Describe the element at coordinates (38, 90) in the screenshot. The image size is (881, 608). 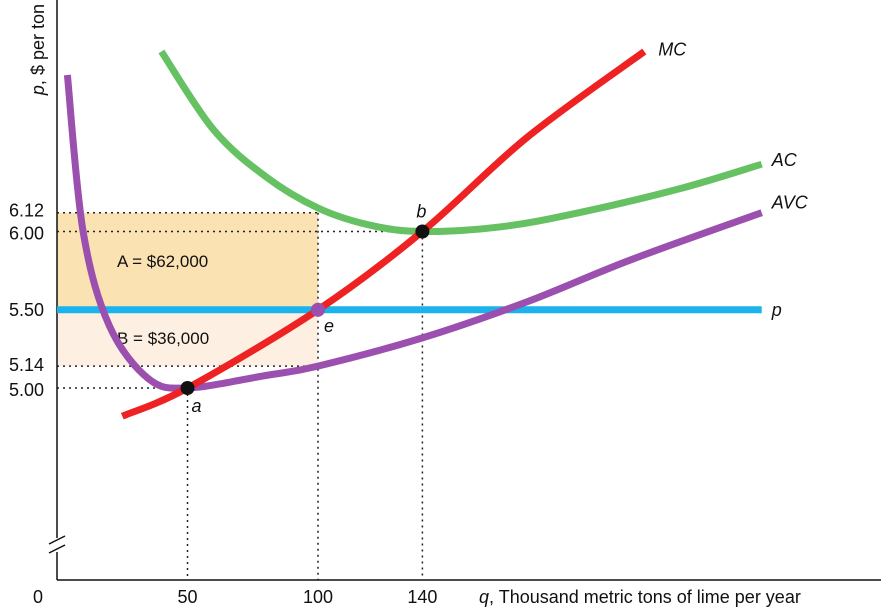
I see `y-axis-title-var: p` at that location.